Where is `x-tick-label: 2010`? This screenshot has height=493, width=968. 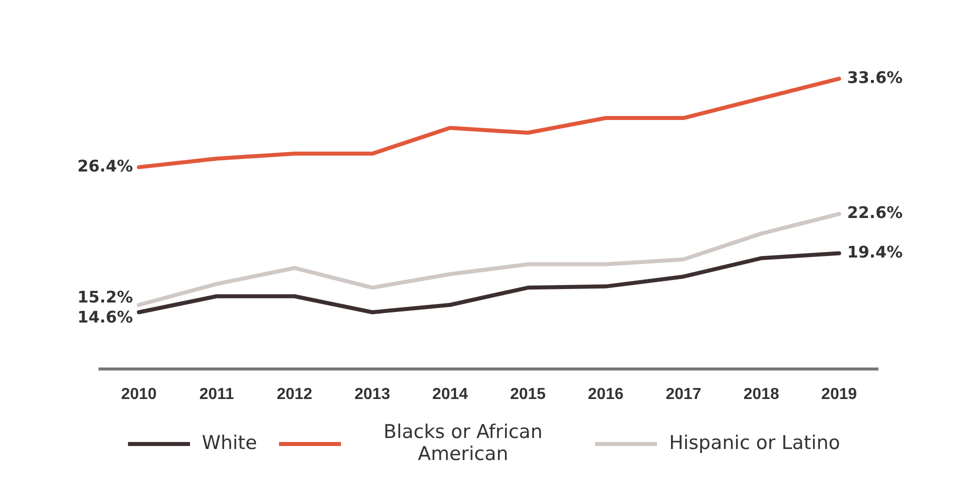 x-tick-label: 2010 is located at coordinates (139, 394).